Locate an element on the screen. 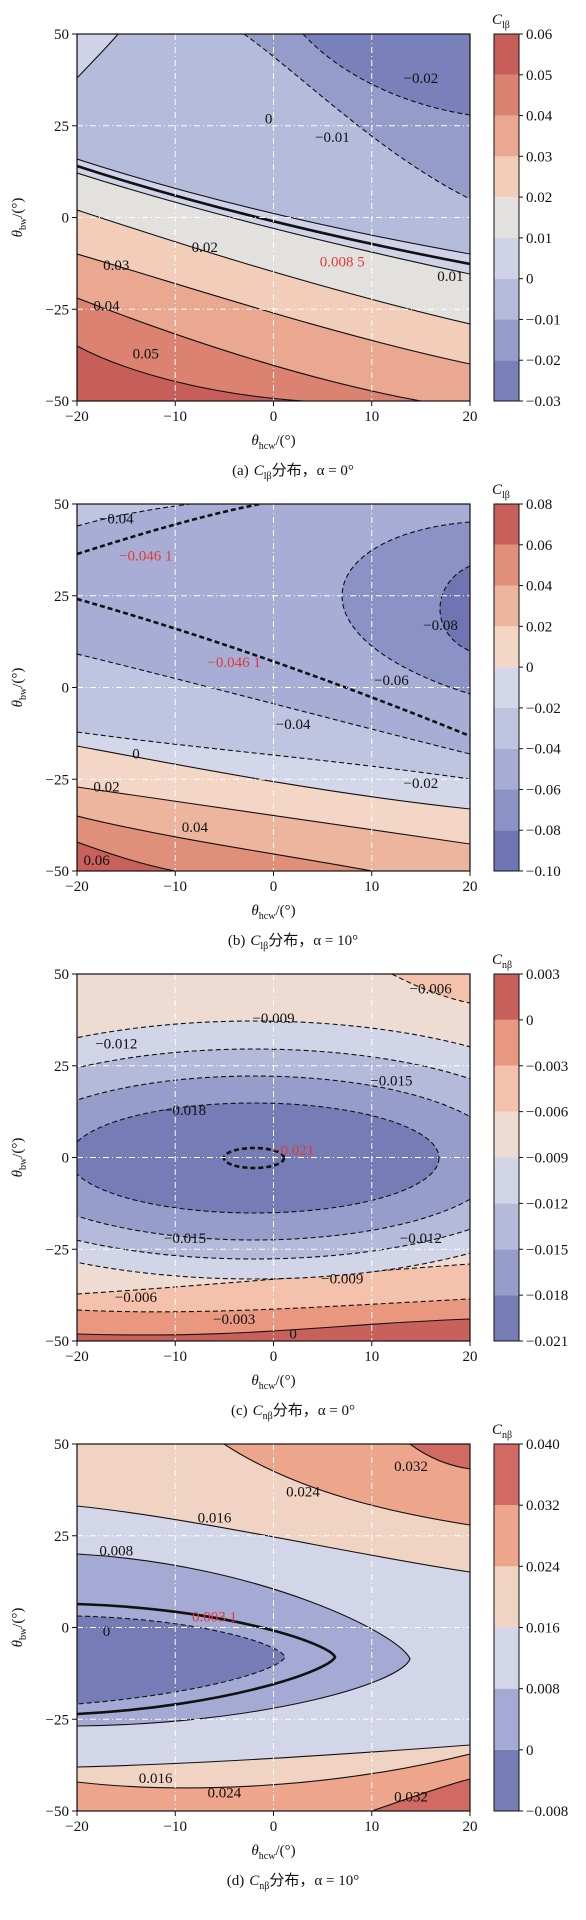 This screenshot has width=586, height=1920. colorbar-tick-label: 0.03 is located at coordinates (539, 157).